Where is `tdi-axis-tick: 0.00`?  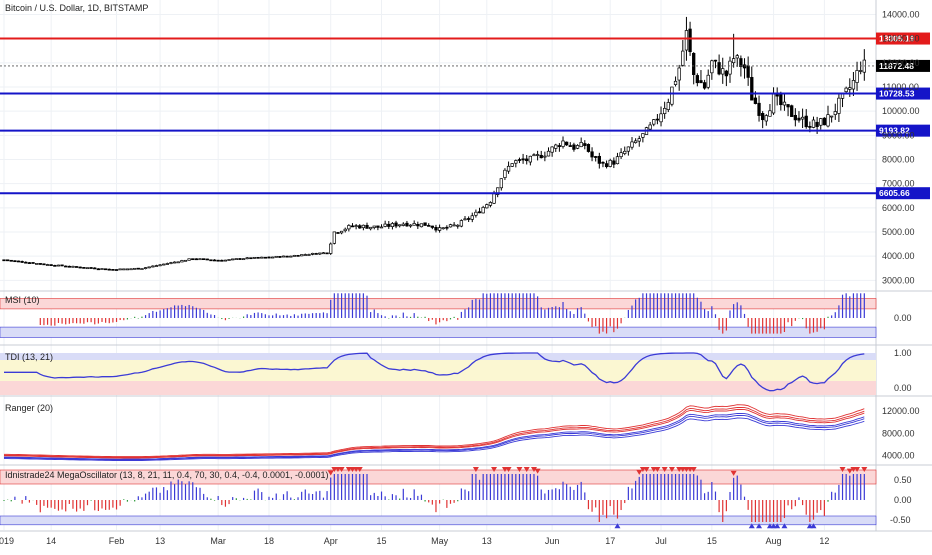 tdi-axis-tick: 0.00 is located at coordinates (903, 388).